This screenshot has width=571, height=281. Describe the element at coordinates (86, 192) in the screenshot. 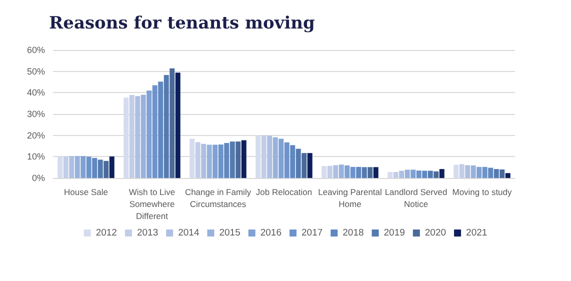

I see `x-tick-label: House Sale` at that location.